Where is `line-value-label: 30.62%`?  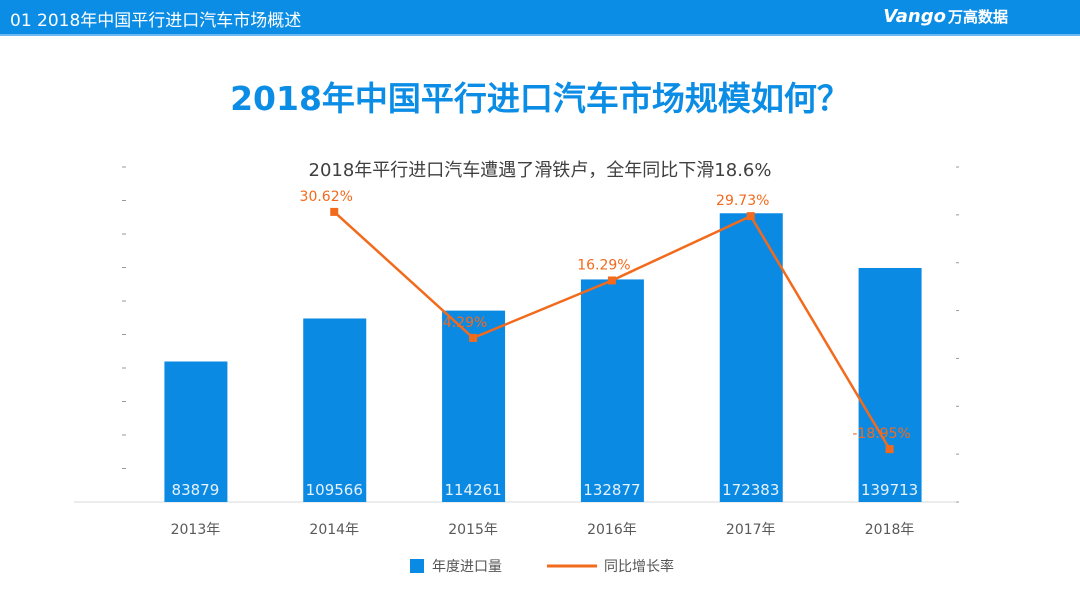
line-value-label: 30.62% is located at coordinates (326, 197).